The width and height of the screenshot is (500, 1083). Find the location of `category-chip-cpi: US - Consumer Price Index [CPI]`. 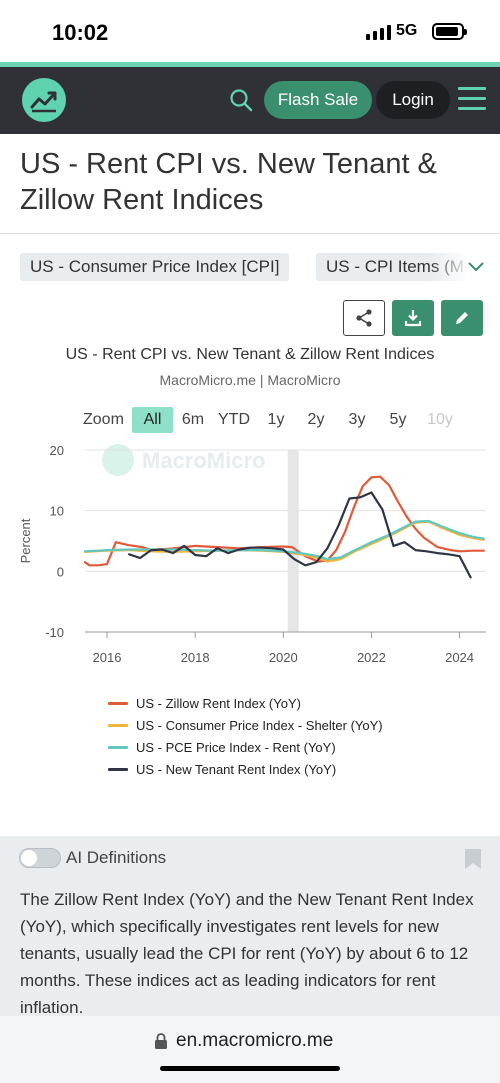

category-chip-cpi: US - Consumer Price Index [CPI] is located at coordinates (155, 267).